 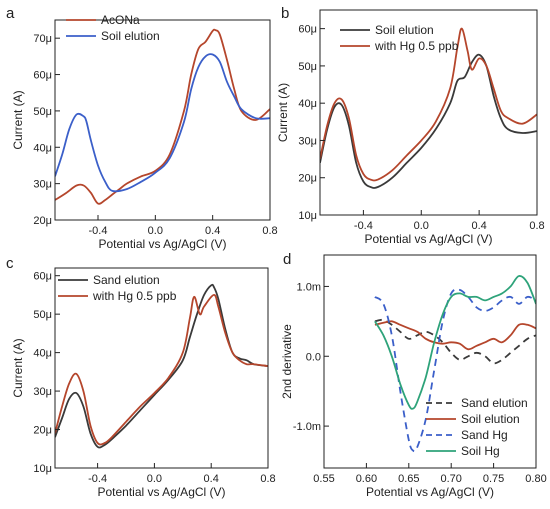 What do you see at coordinates (117, 288) in the screenshot?
I see `legend: Sand elution with Hg 0.5 ppb` at bounding box center [117, 288].